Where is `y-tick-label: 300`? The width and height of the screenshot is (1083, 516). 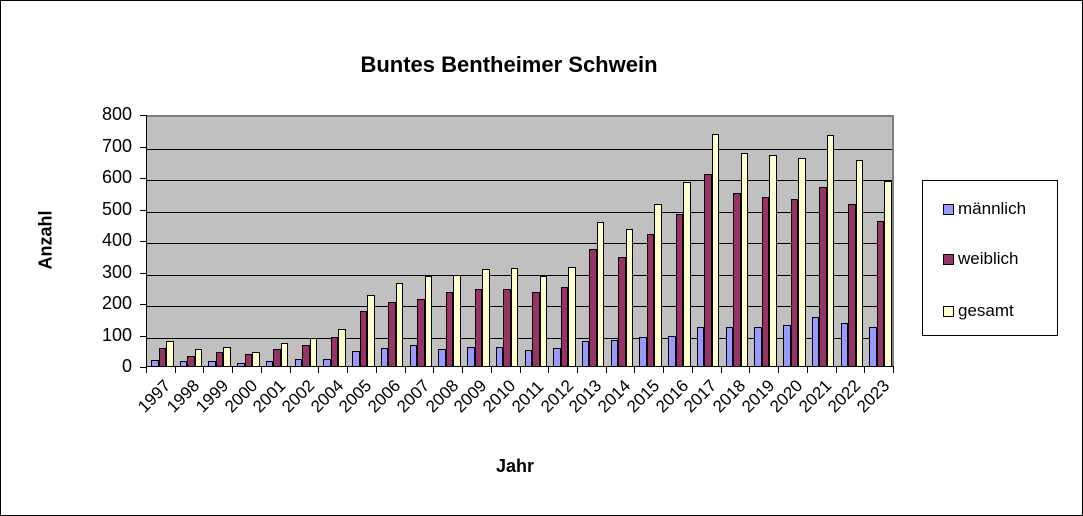 y-tick-label: 300 is located at coordinates (116, 271).